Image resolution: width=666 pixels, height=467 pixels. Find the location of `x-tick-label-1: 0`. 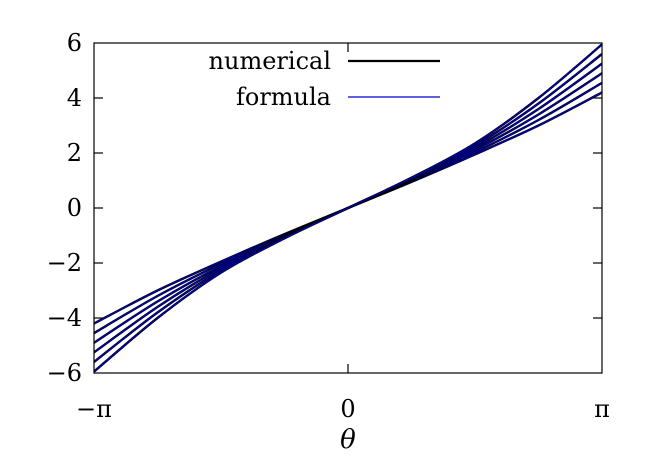

x-tick-label-1: 0 is located at coordinates (347, 409).